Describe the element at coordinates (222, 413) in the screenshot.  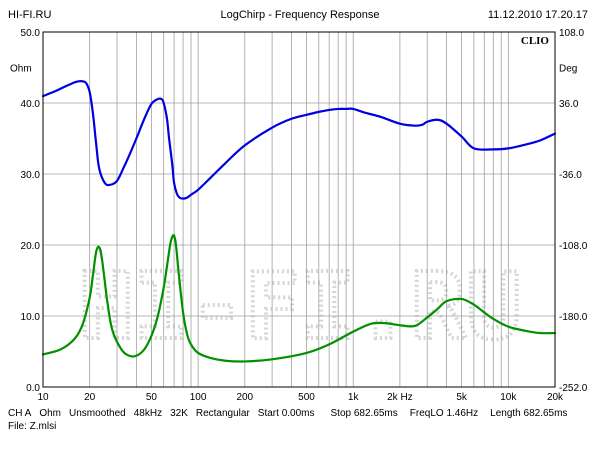
I see `footer-window: Rectangular` at that location.